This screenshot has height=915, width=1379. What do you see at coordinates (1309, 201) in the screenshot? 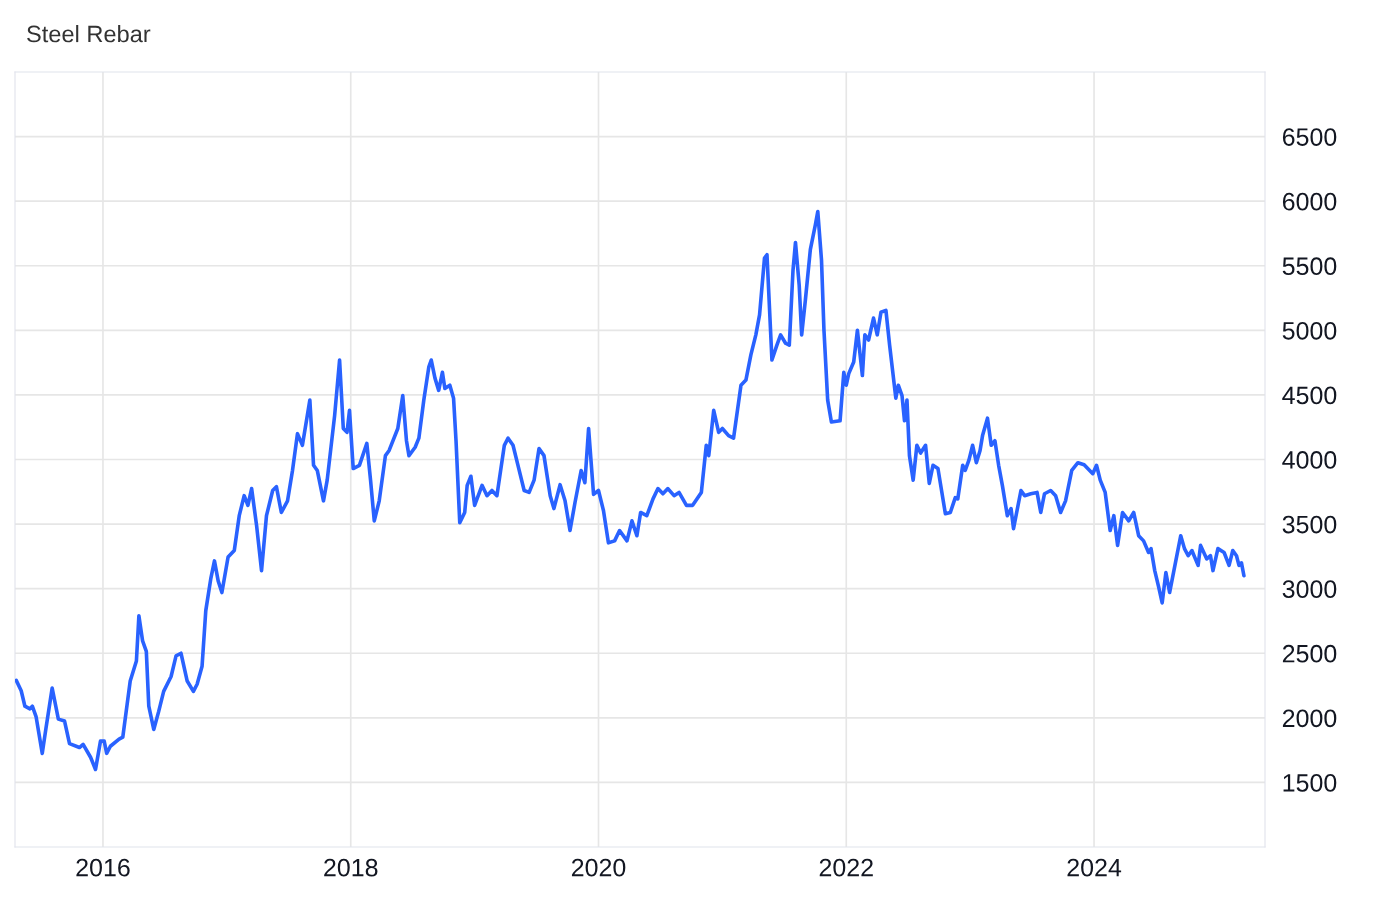
I see `y-tick-label: 6000` at bounding box center [1309, 201].